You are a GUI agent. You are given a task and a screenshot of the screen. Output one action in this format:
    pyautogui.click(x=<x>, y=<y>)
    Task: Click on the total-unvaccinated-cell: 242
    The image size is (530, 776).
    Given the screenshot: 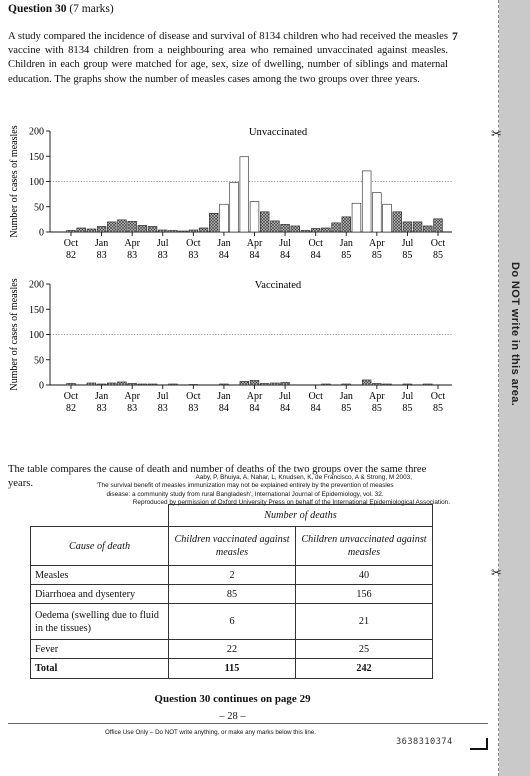 What is the action you would take?
    pyautogui.click(x=364, y=668)
    